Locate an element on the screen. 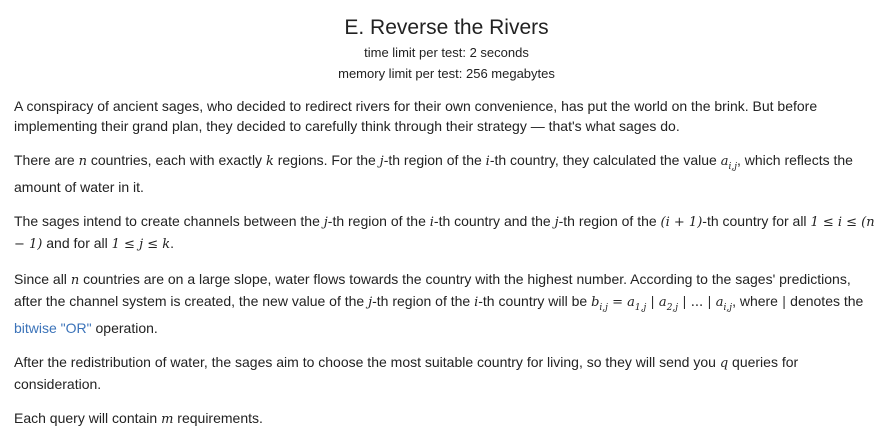 Image resolution: width=893 pixels, height=430 pixels. math-q: q is located at coordinates (724, 363).